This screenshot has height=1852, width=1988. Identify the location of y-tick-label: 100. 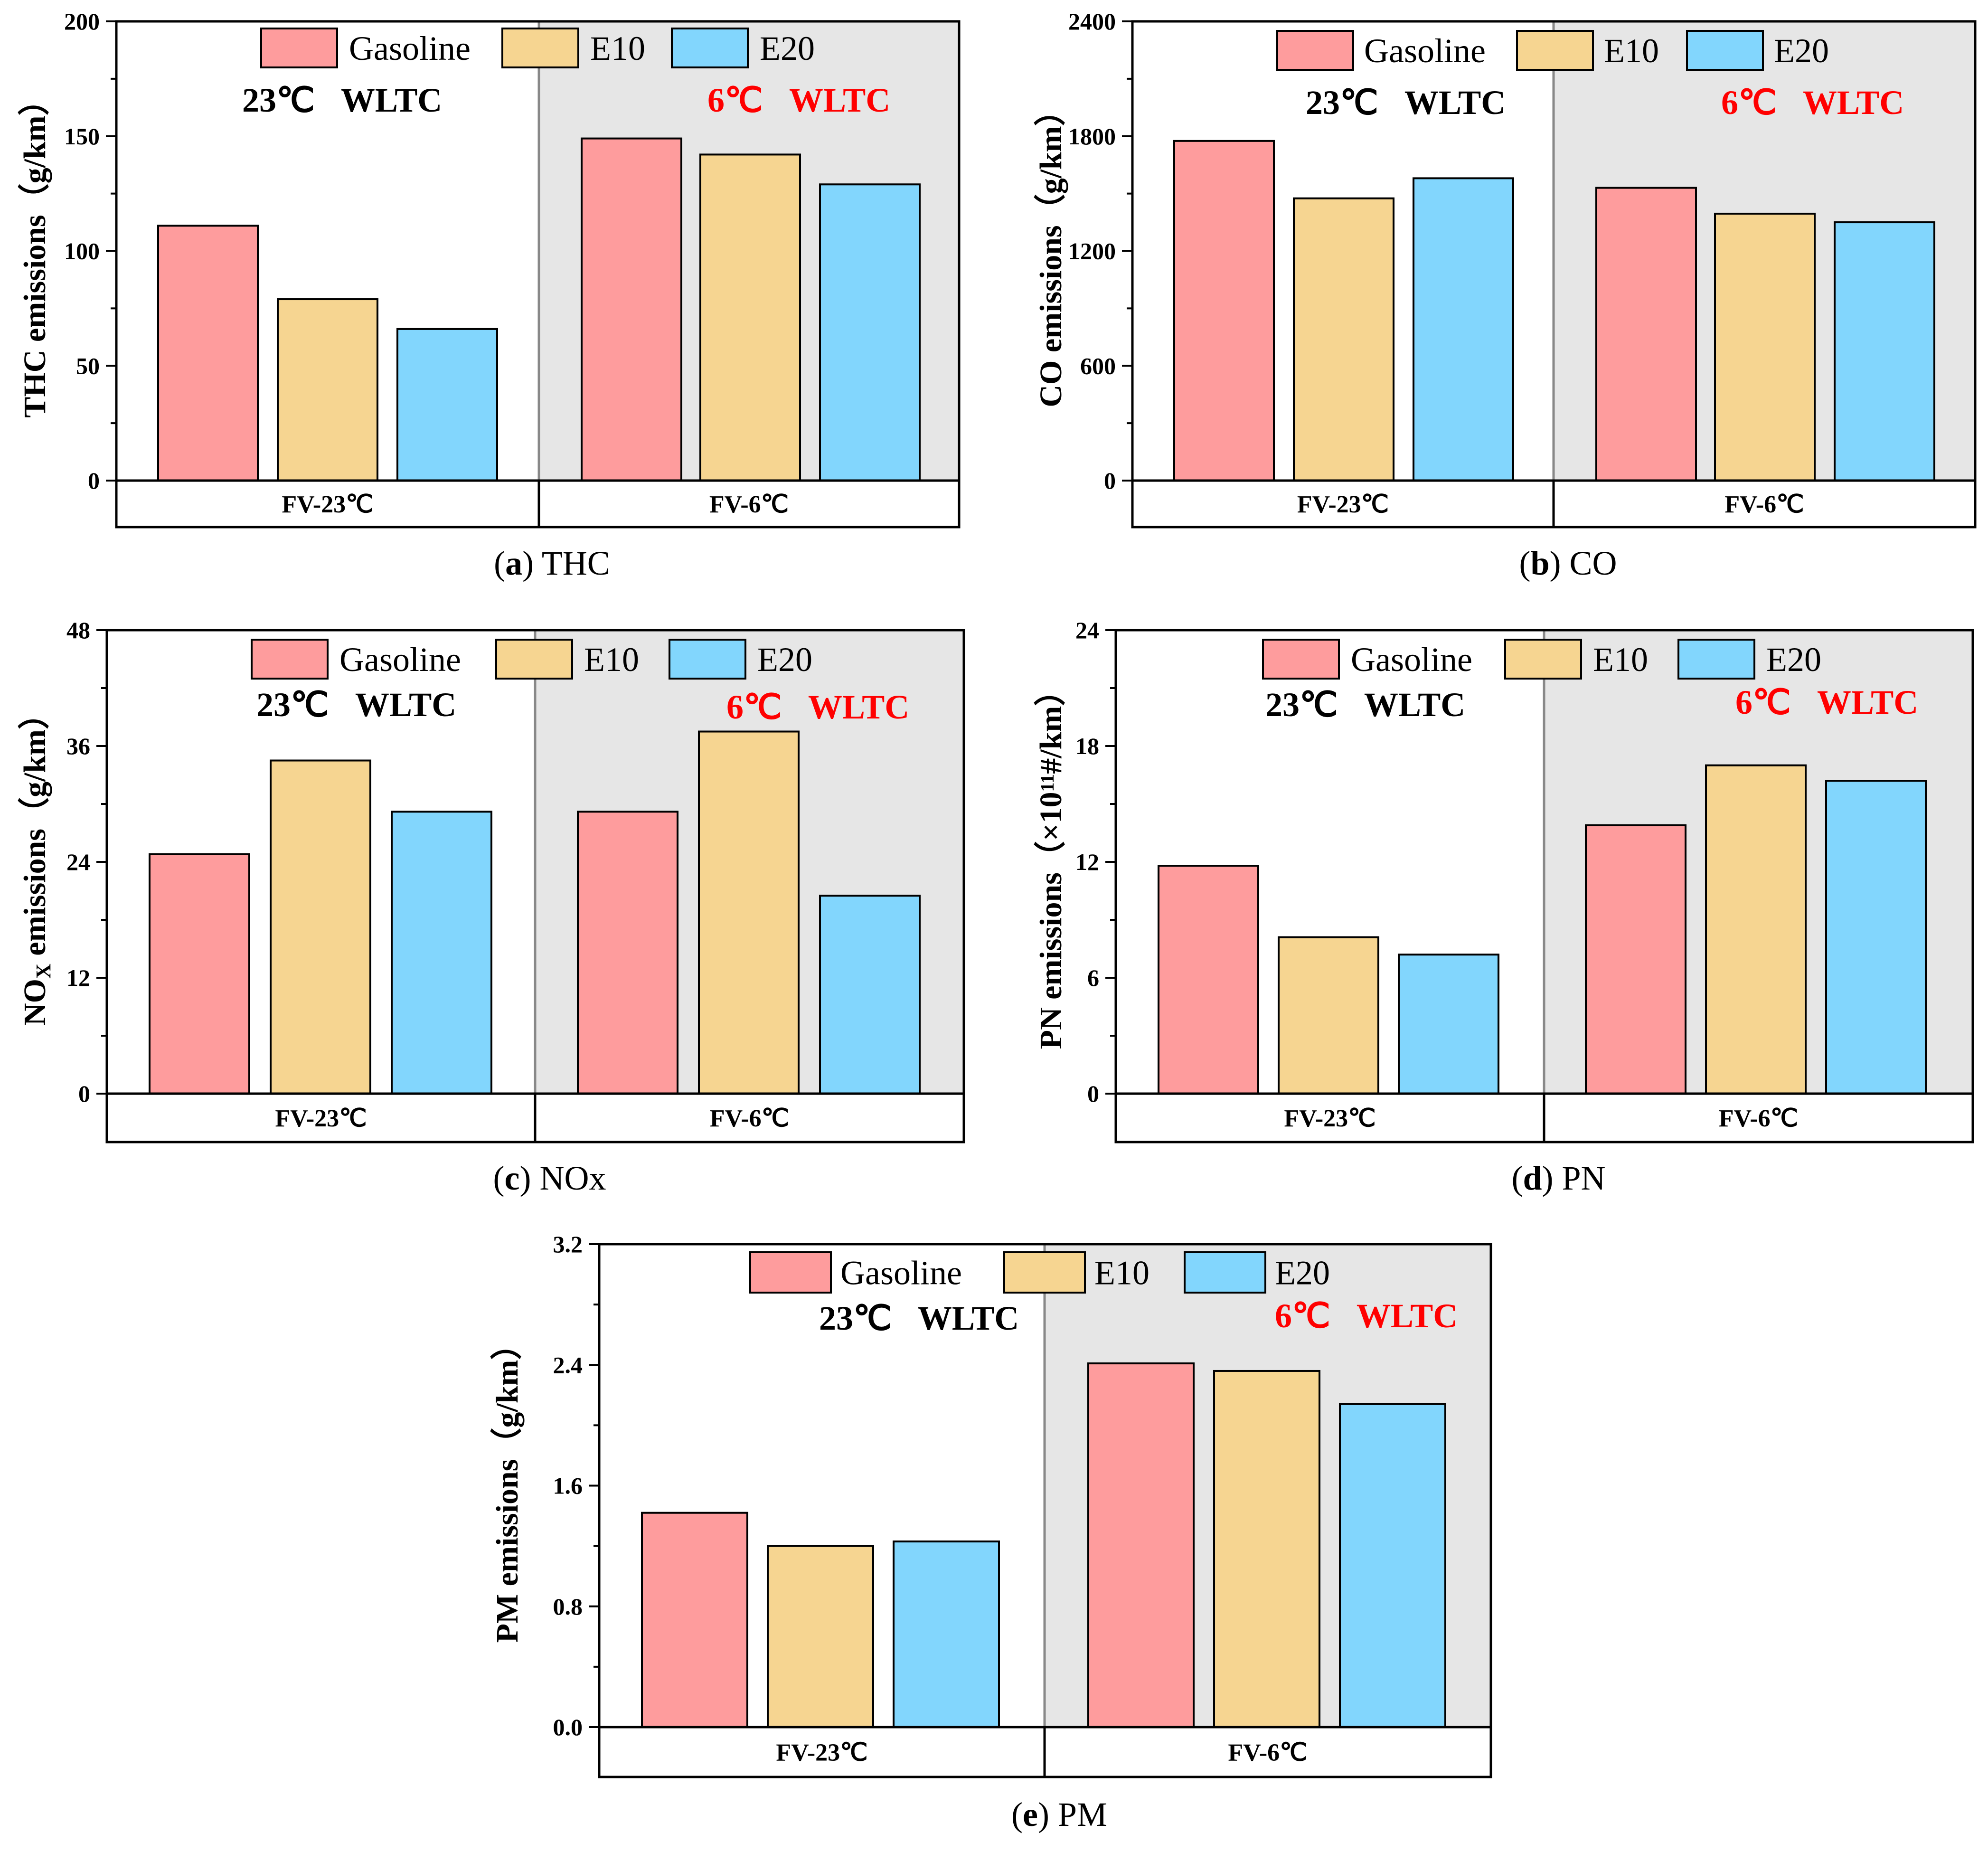
(82, 251).